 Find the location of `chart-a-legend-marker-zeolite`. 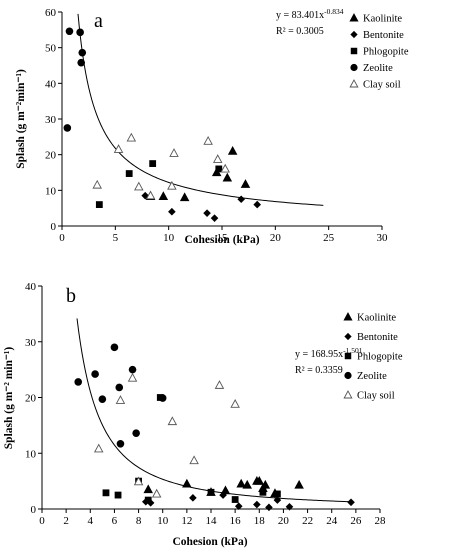

chart-a-legend-marker-zeolite is located at coordinates (353, 67).